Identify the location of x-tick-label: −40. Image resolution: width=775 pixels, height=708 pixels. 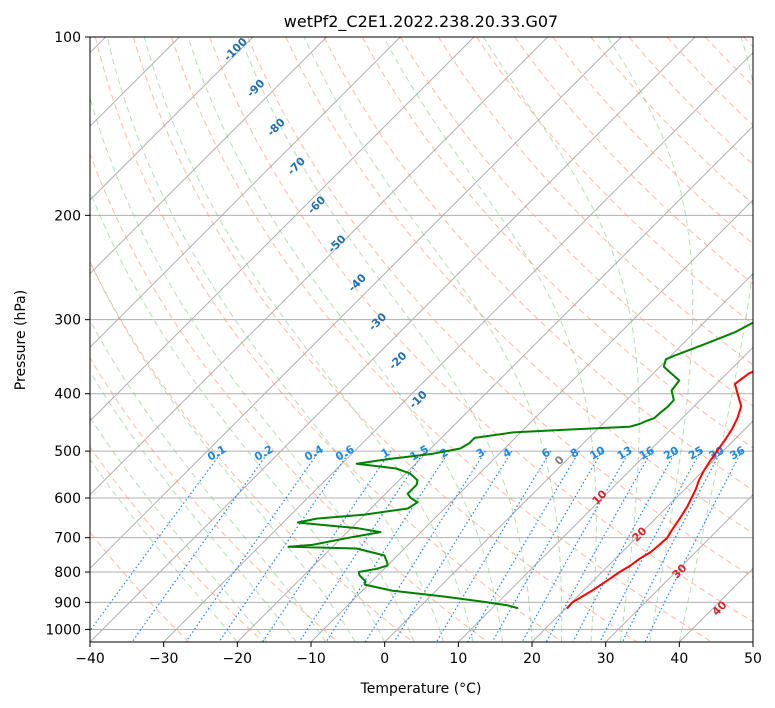
(90, 659).